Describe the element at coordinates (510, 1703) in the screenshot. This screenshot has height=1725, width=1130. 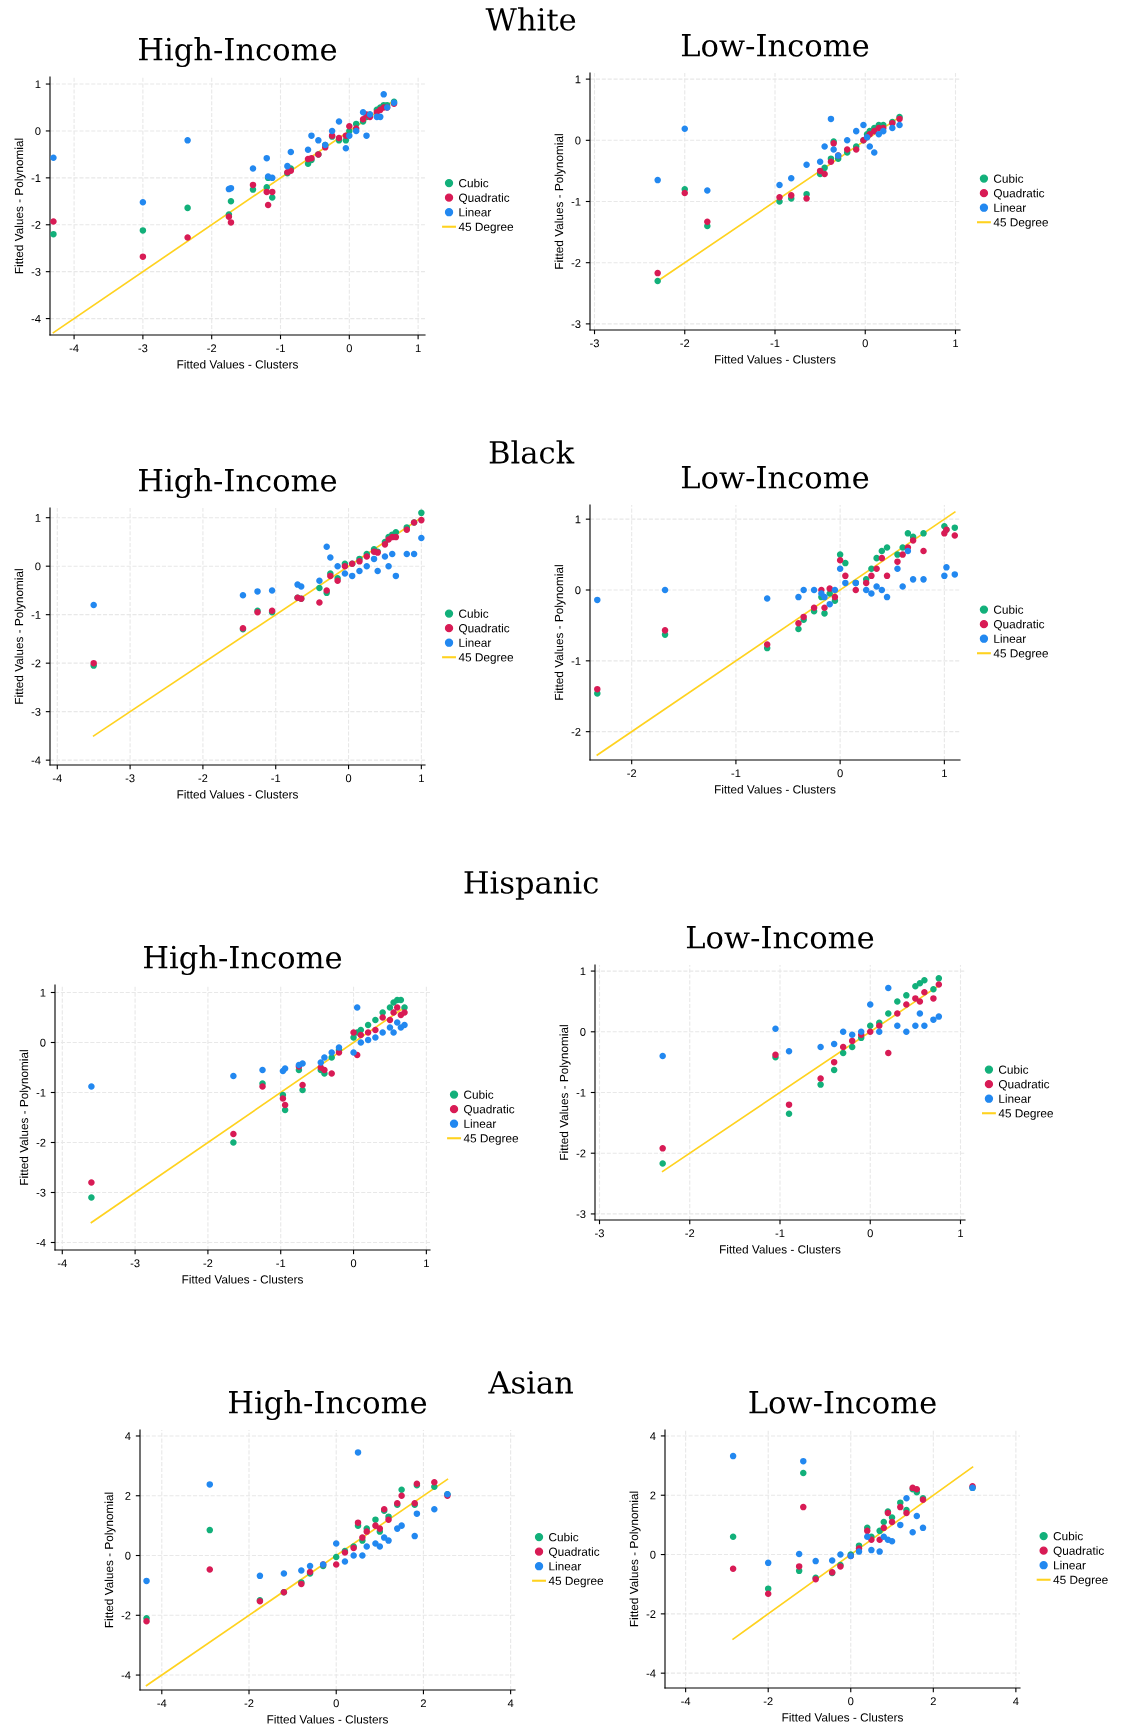
I see `x-tick-label: 4` at that location.